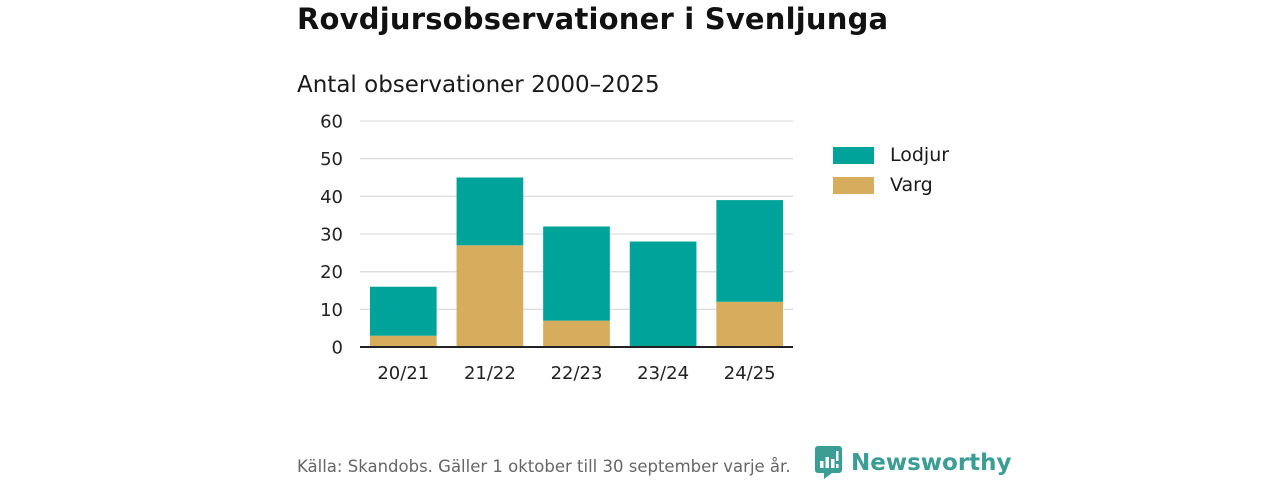 Image resolution: width=1280 pixels, height=480 pixels. I want to click on x-tick-label-20-21: 20/21, so click(403, 373).